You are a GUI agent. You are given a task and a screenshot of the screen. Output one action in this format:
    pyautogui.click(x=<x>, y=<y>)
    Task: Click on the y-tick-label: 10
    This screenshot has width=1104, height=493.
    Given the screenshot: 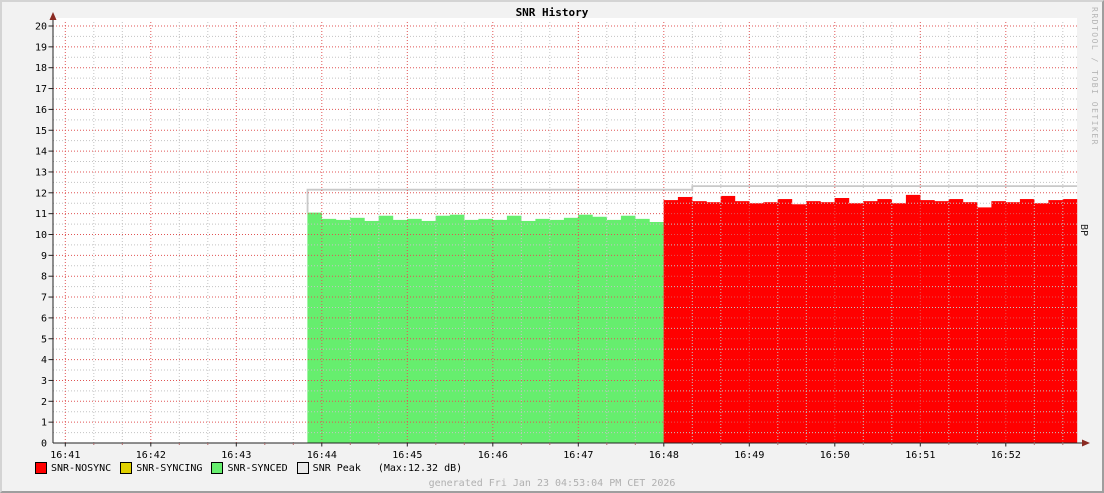 What is the action you would take?
    pyautogui.click(x=41, y=235)
    